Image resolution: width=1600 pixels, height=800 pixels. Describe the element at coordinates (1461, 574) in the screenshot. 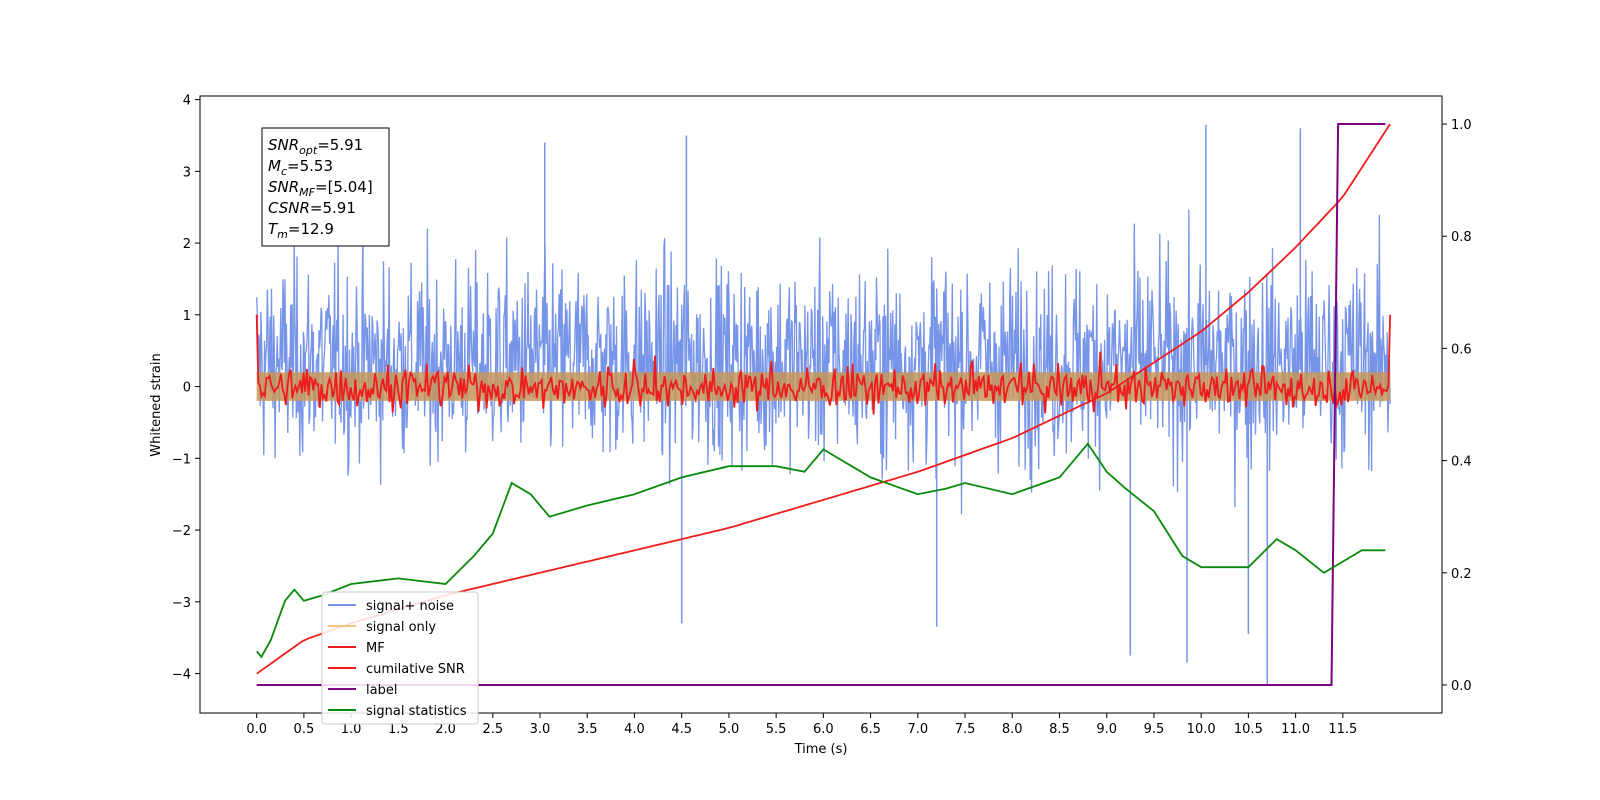

I see `y2-tick-label: 0.2` at that location.